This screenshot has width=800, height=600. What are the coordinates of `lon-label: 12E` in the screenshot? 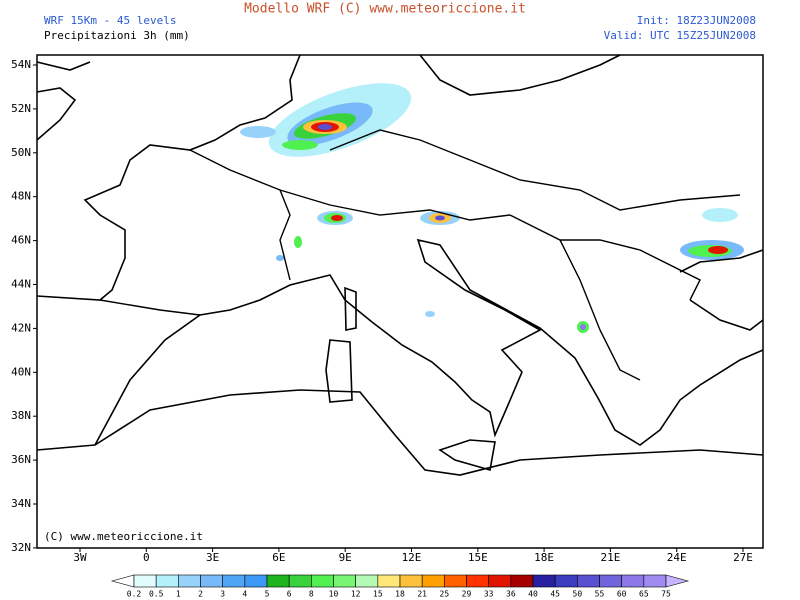 It's located at (412, 557).